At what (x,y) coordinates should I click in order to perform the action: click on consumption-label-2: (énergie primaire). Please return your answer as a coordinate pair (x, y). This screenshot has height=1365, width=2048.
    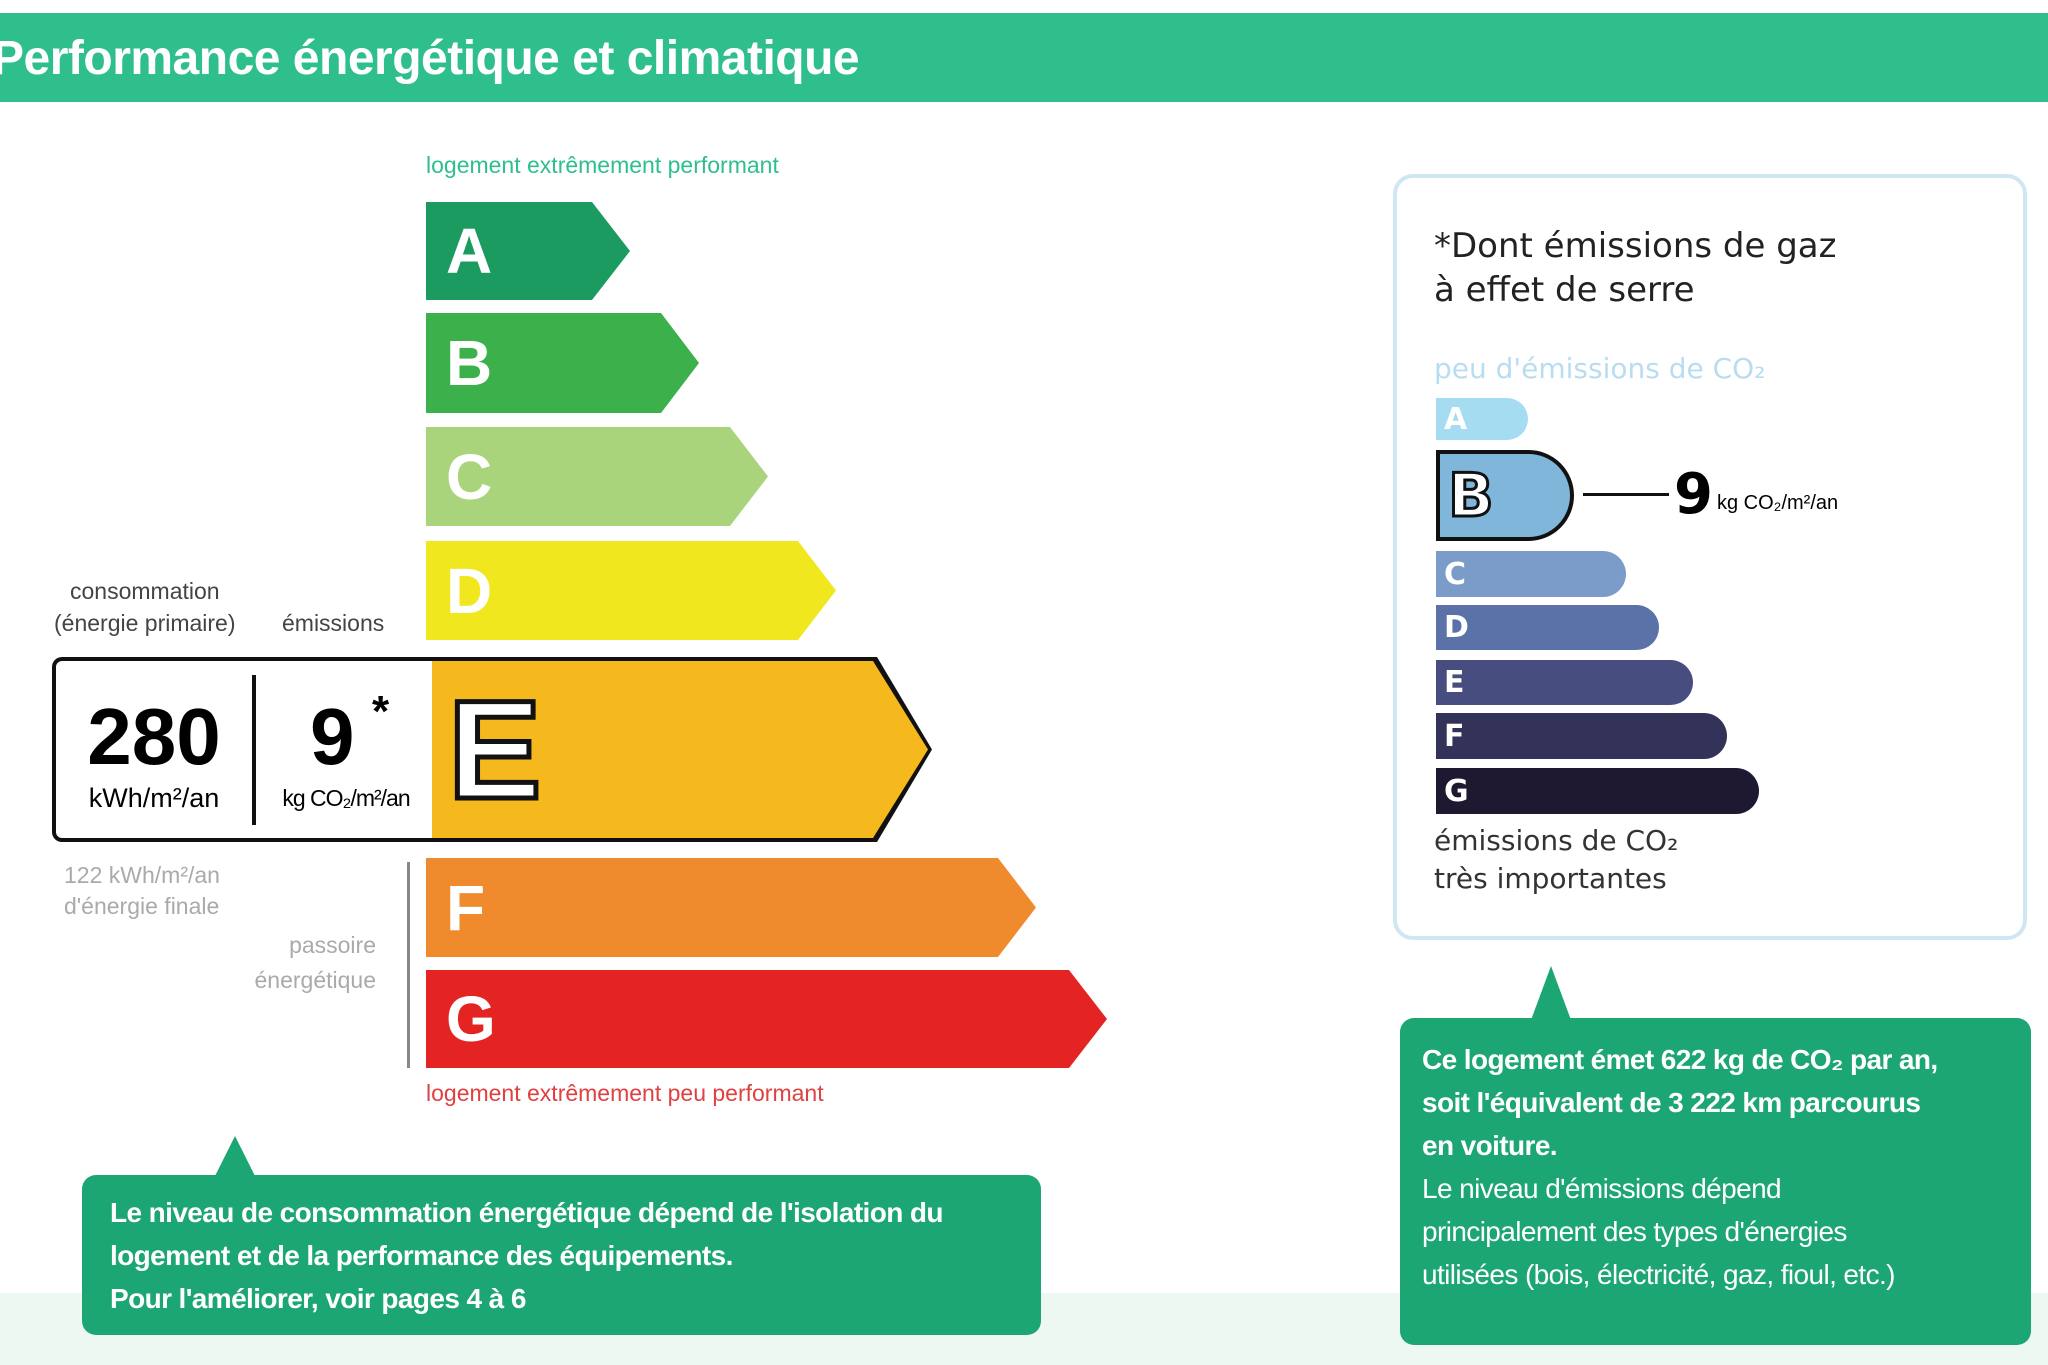
    Looking at the image, I should click on (145, 623).